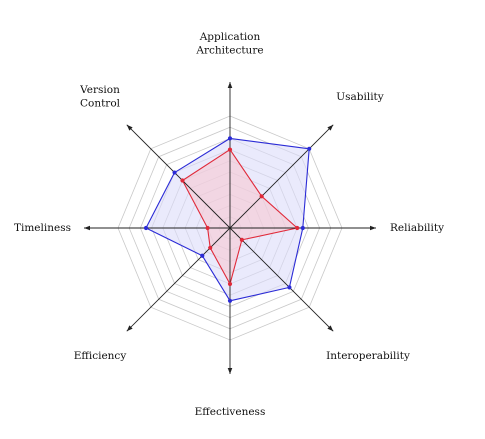  Describe the element at coordinates (229, 44) in the screenshot. I see `axis-label-1: Application Architecture` at that location.